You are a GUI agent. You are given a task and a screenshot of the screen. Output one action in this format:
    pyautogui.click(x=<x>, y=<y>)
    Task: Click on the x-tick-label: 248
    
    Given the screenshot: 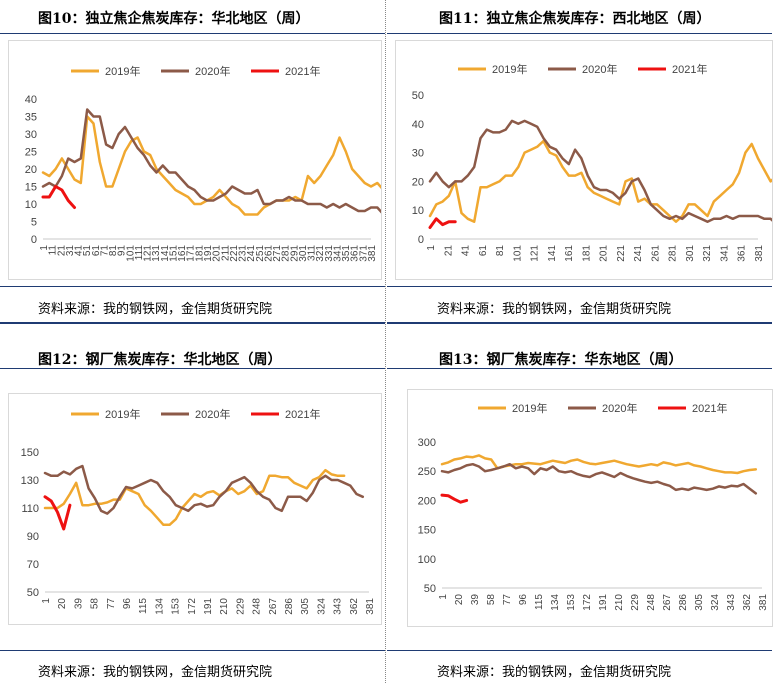 What is the action you would take?
    pyautogui.click(x=257, y=606)
    